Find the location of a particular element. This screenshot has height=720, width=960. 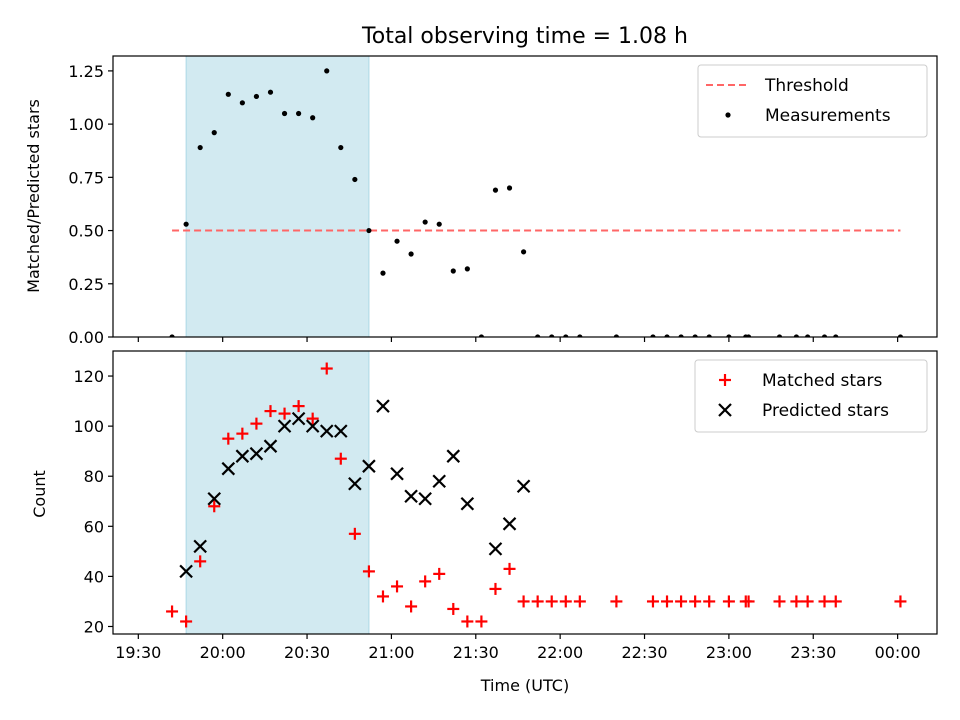

x-tick-label: 21:30 is located at coordinates (476, 652).